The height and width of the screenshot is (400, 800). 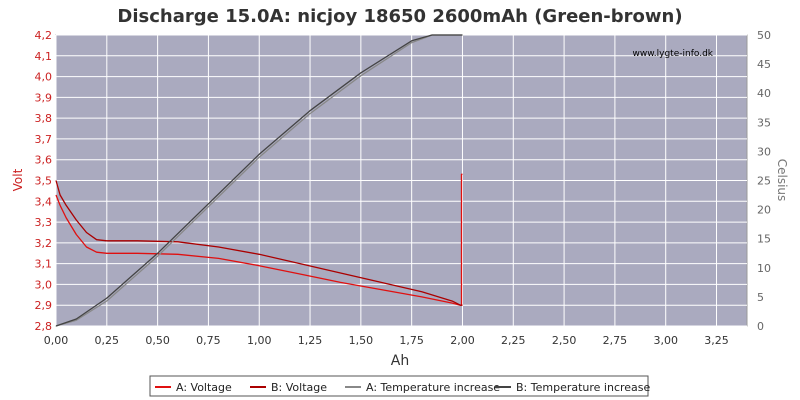 What do you see at coordinates (764, 64) in the screenshot?
I see `y-right-tick-label: 45` at bounding box center [764, 64].